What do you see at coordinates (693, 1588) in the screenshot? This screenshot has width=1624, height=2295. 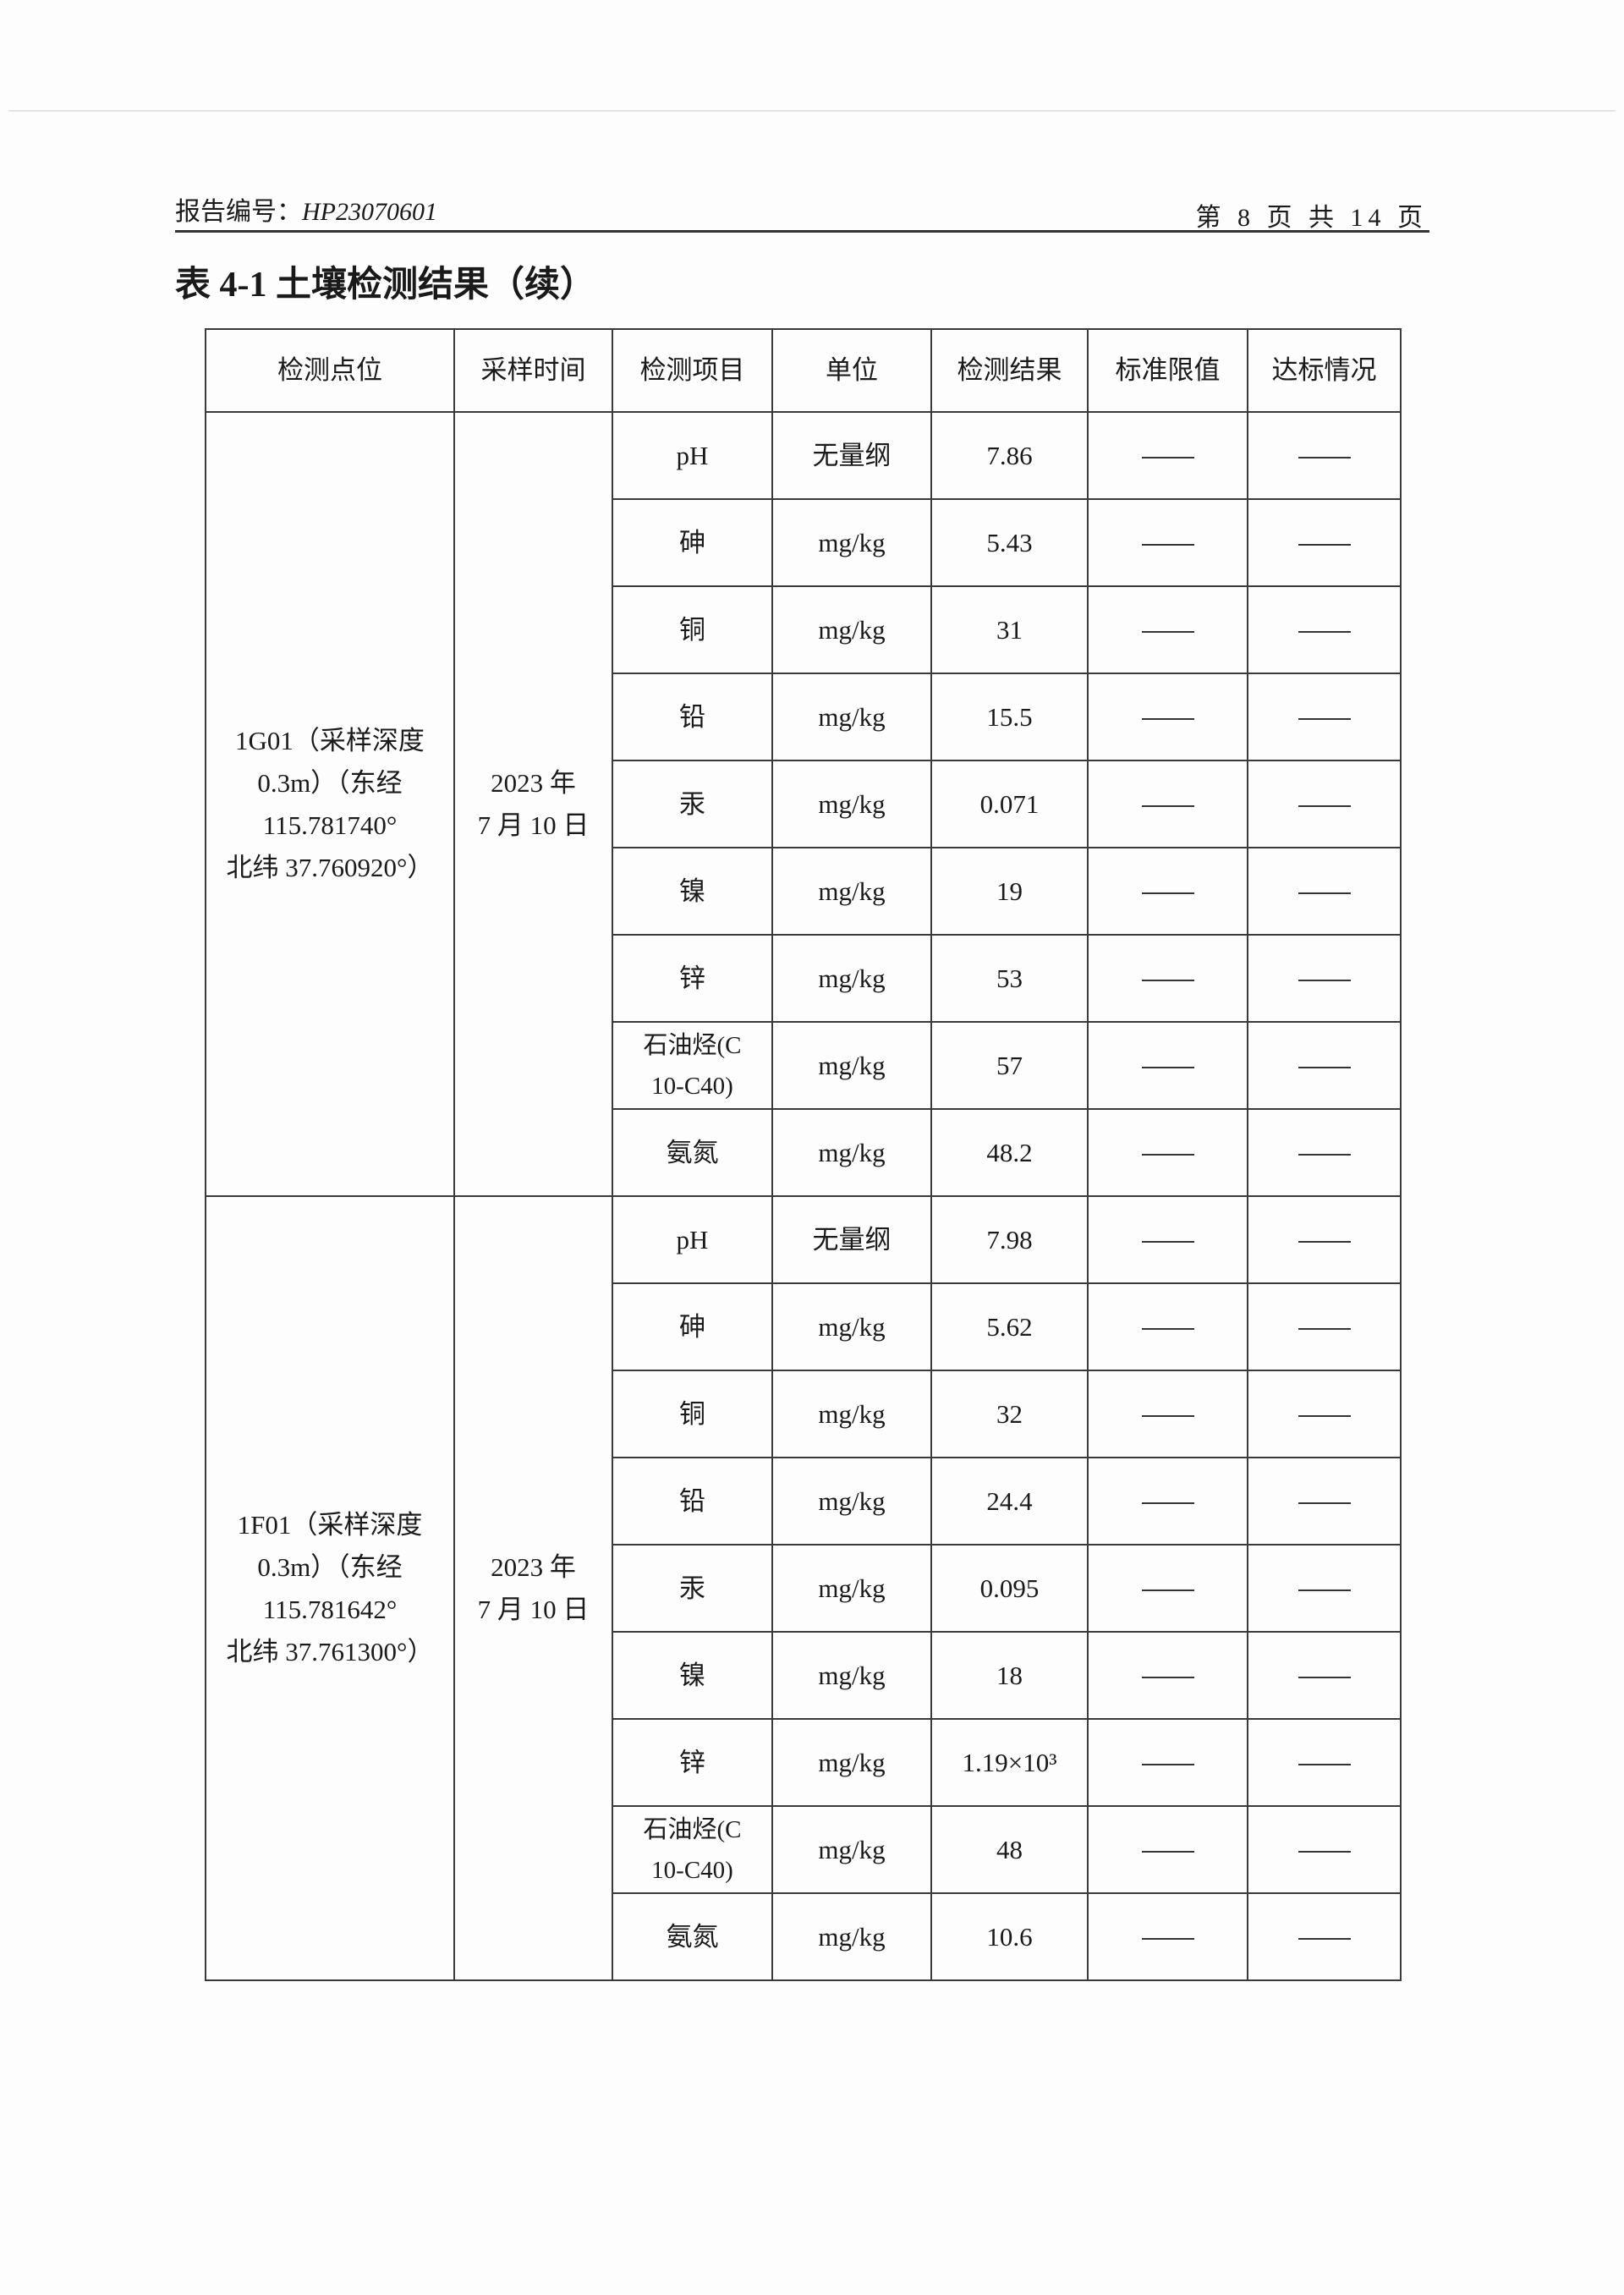 I see `item-cell: 汞` at bounding box center [693, 1588].